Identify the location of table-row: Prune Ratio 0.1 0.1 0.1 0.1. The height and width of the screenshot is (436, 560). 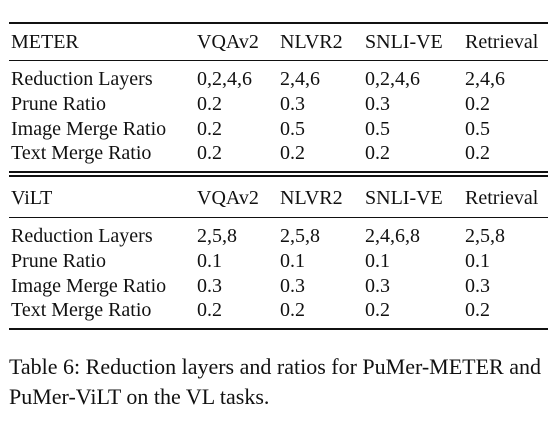
(278, 261).